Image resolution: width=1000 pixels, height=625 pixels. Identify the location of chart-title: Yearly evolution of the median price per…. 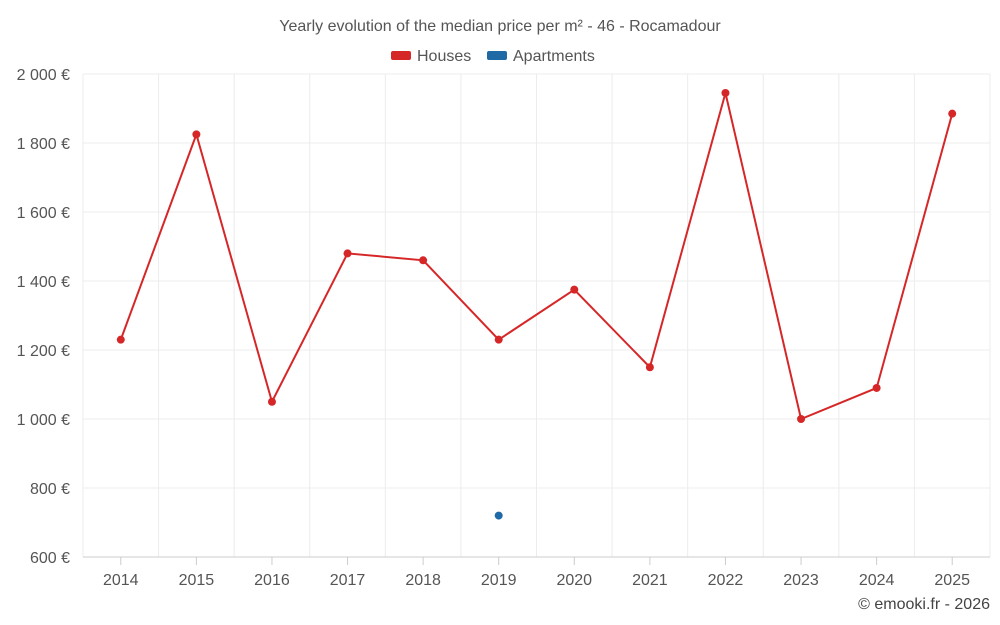
(500, 26).